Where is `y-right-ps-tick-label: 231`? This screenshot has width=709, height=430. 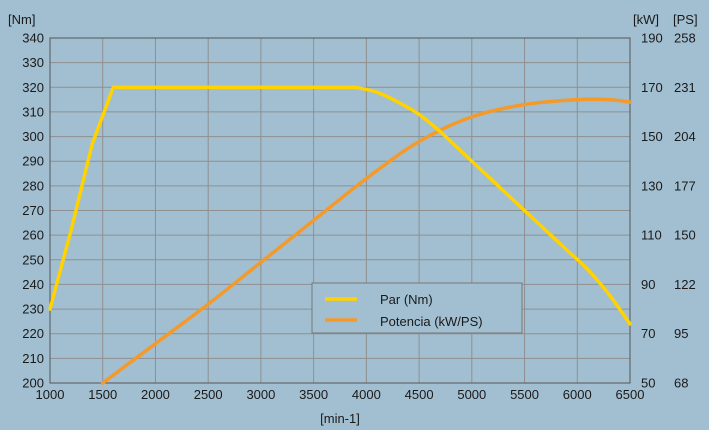 y-right-ps-tick-label: 231 is located at coordinates (685, 87).